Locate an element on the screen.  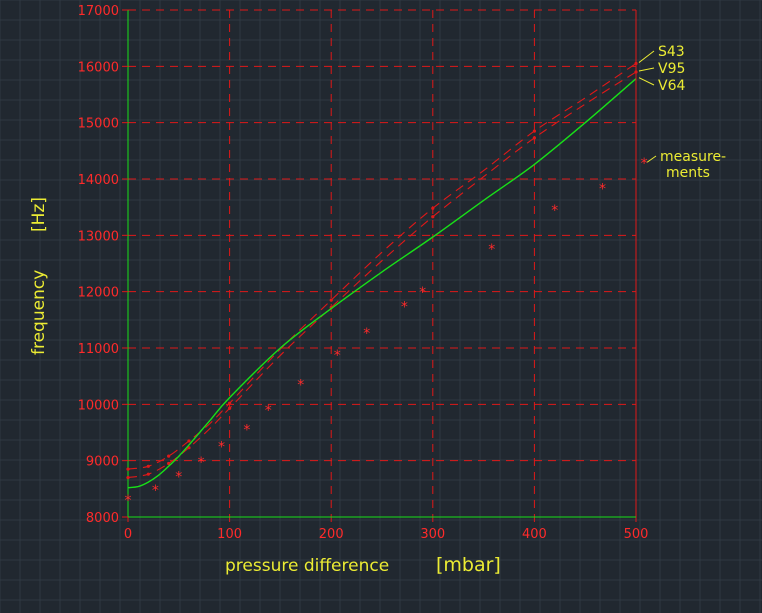
y-tick-label: 9000 is located at coordinates (102, 462).